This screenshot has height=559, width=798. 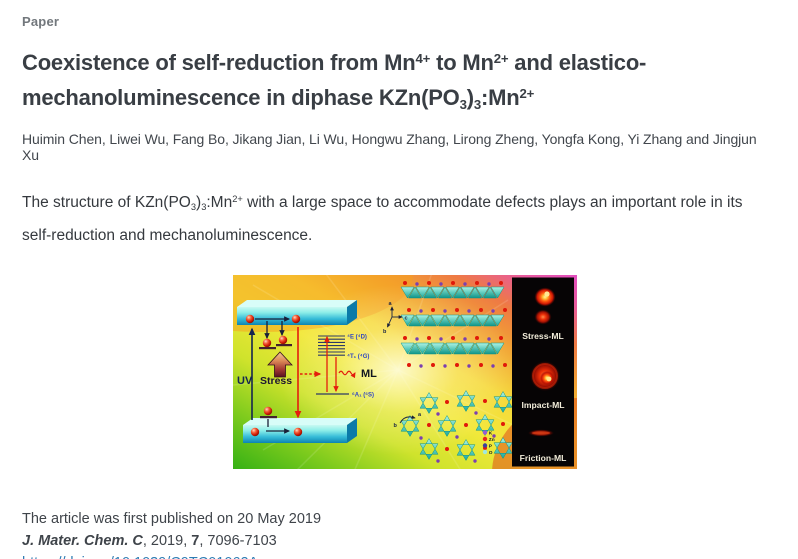 What do you see at coordinates (245, 381) in the screenshot?
I see `uv-label: UV` at bounding box center [245, 381].